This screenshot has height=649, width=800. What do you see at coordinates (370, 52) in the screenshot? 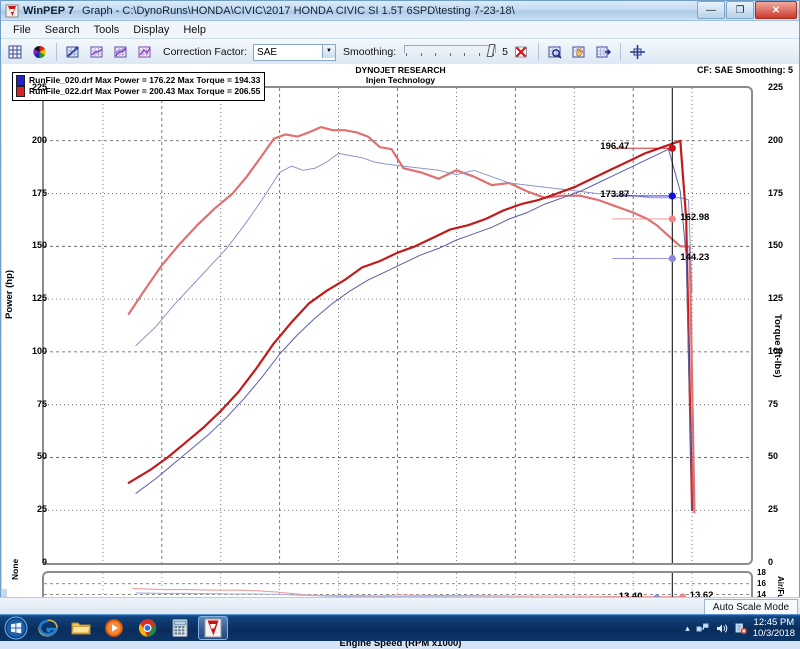
I see `smoothing-label: Smoothing:` at bounding box center [370, 52].